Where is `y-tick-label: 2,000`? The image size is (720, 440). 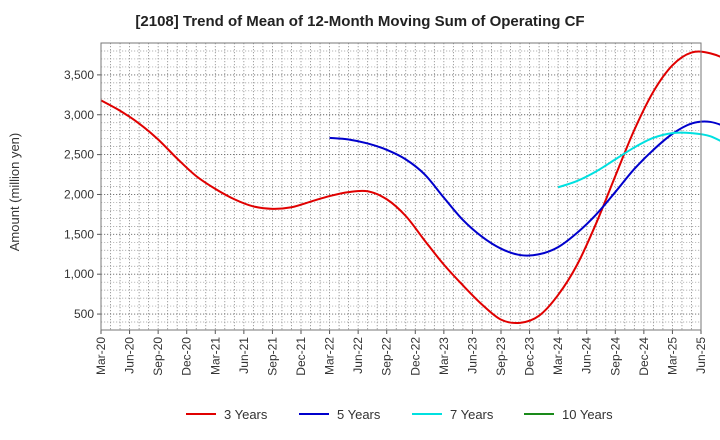 y-tick-label: 2,000 is located at coordinates (79, 194).